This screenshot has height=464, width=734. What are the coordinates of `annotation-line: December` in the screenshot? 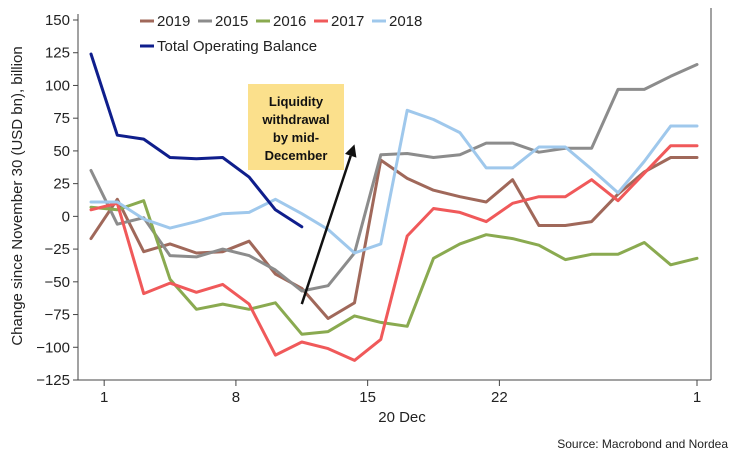 It's located at (296, 155).